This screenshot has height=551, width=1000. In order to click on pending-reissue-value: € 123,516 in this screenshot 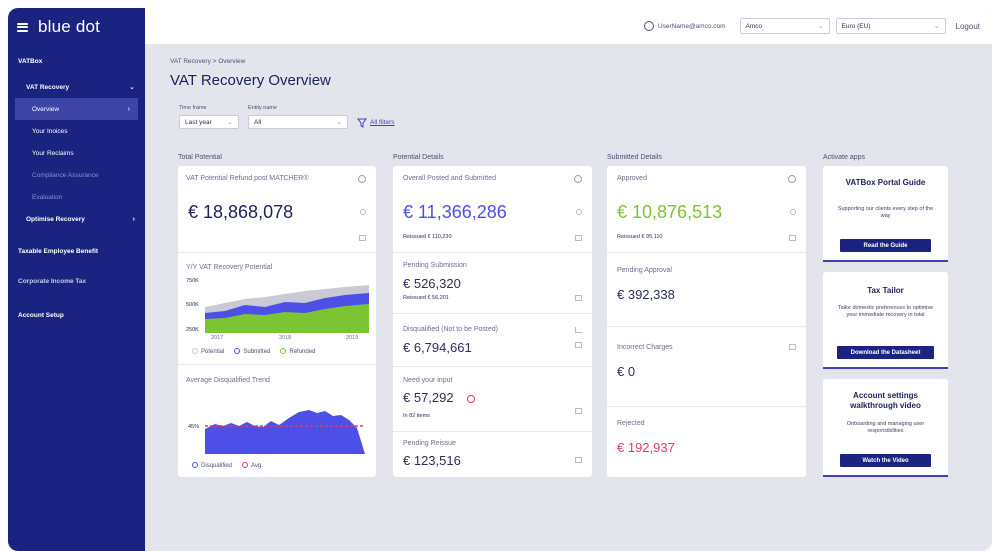, I will do `click(432, 460)`.